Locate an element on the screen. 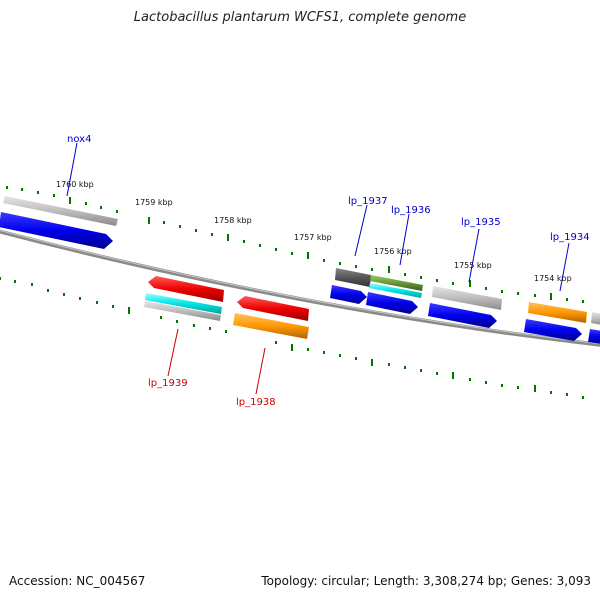  scale-label-1758: 1758 kbp is located at coordinates (233, 220).